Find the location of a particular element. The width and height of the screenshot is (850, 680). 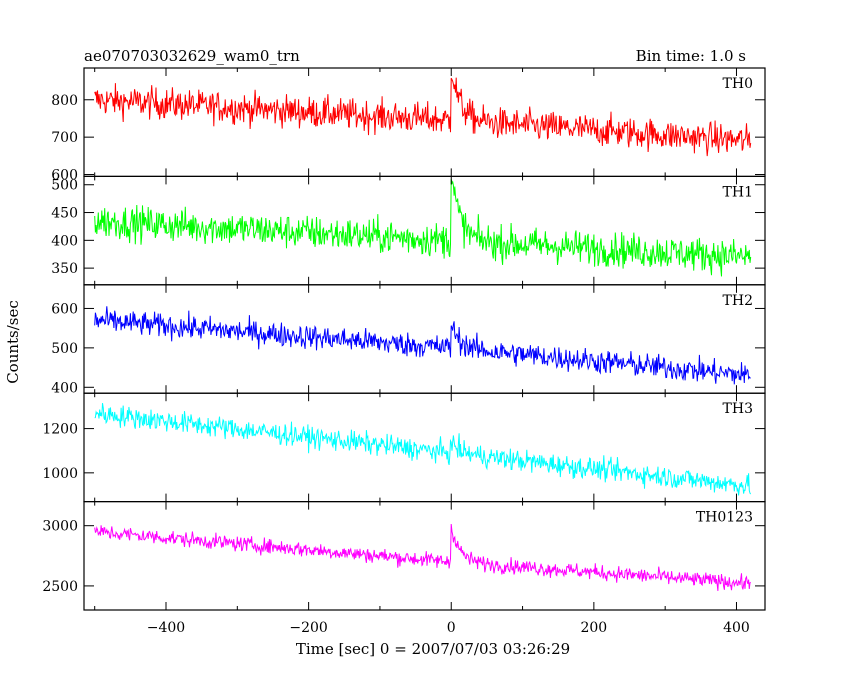

series-line-th3 is located at coordinates (423, 449).